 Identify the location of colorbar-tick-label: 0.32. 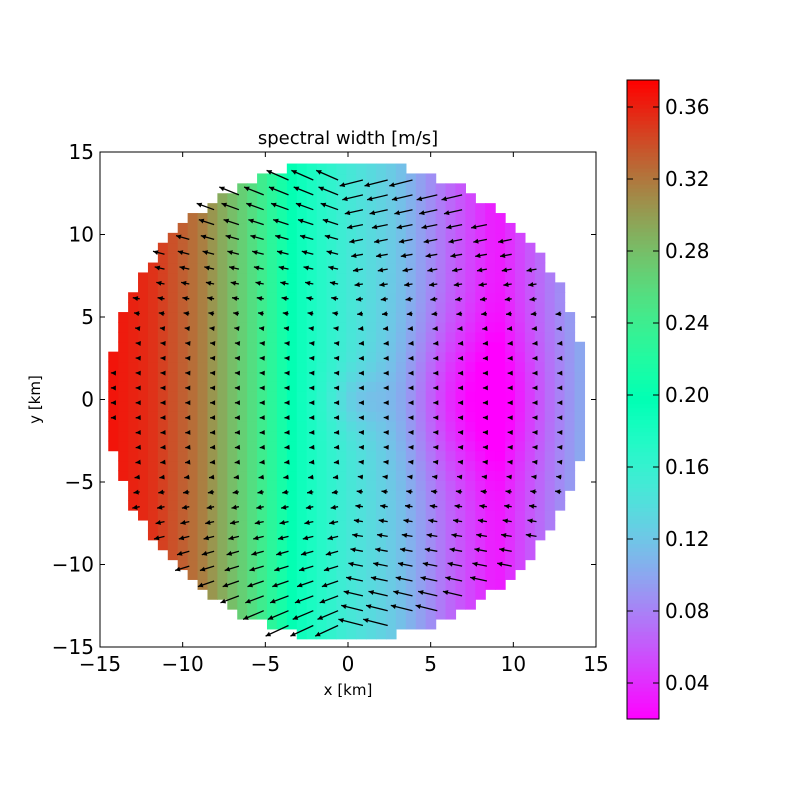
(687, 179).